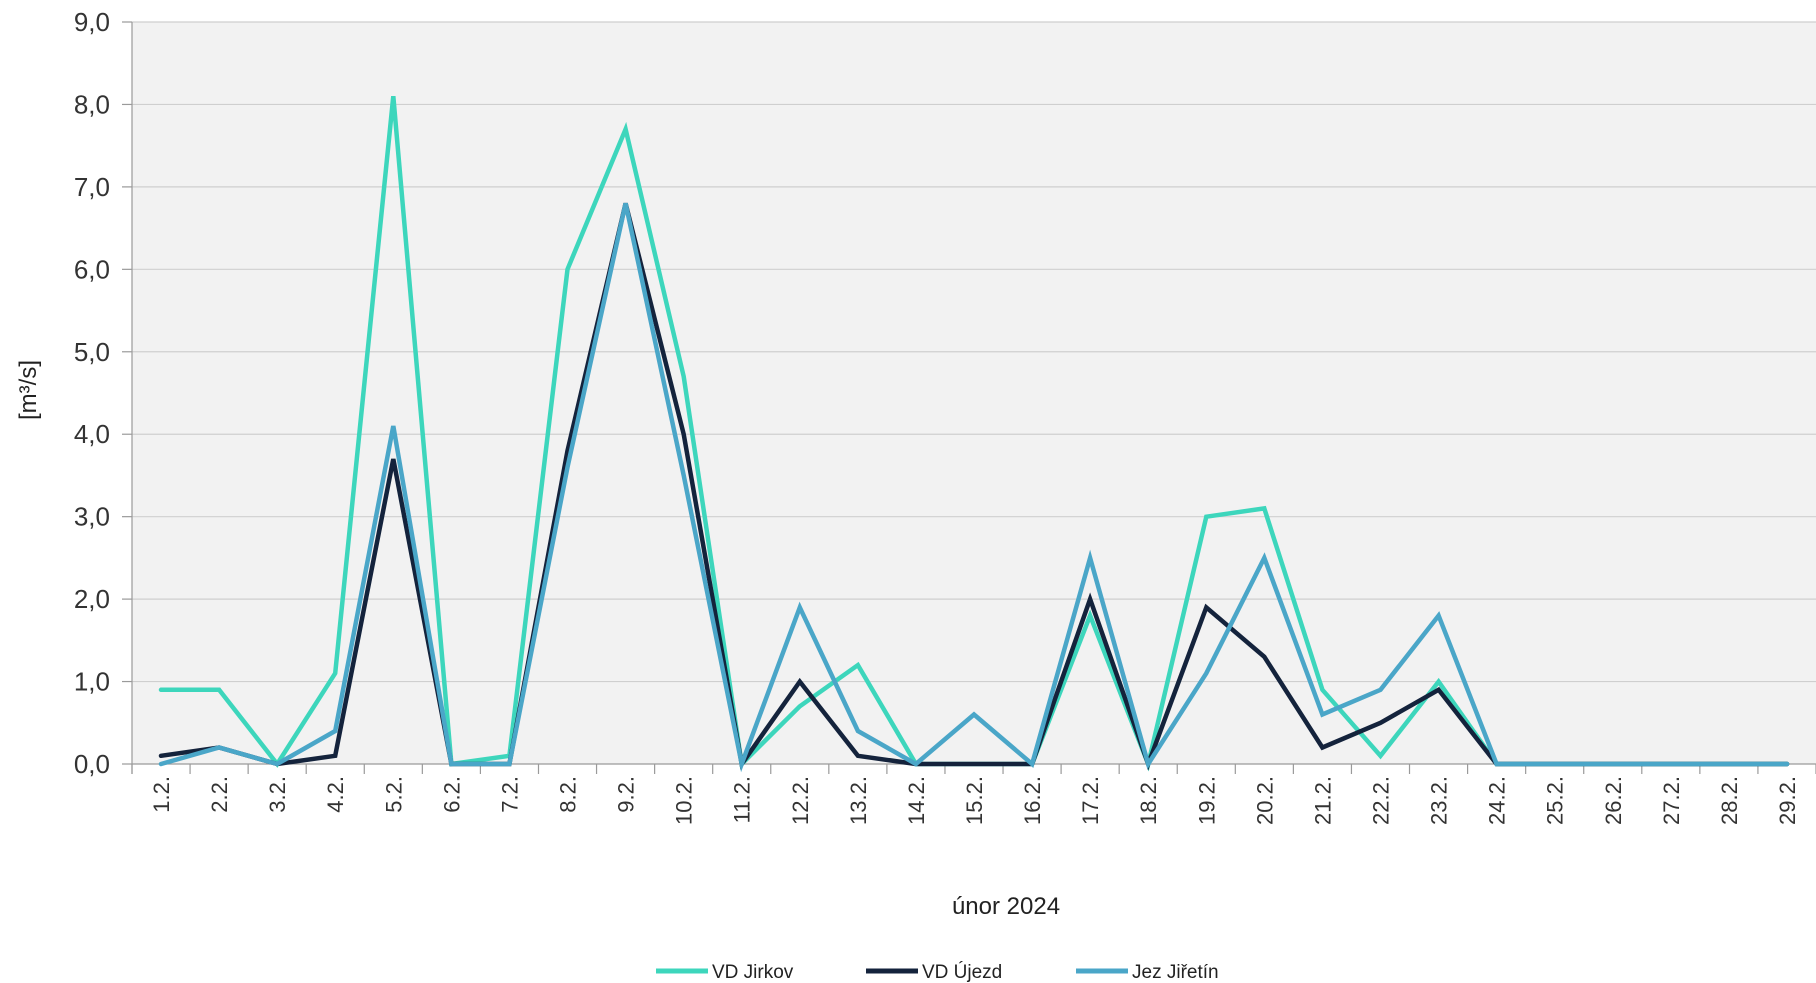  Describe the element at coordinates (626, 794) in the screenshot. I see `x-tick-label: 9.2.` at that location.